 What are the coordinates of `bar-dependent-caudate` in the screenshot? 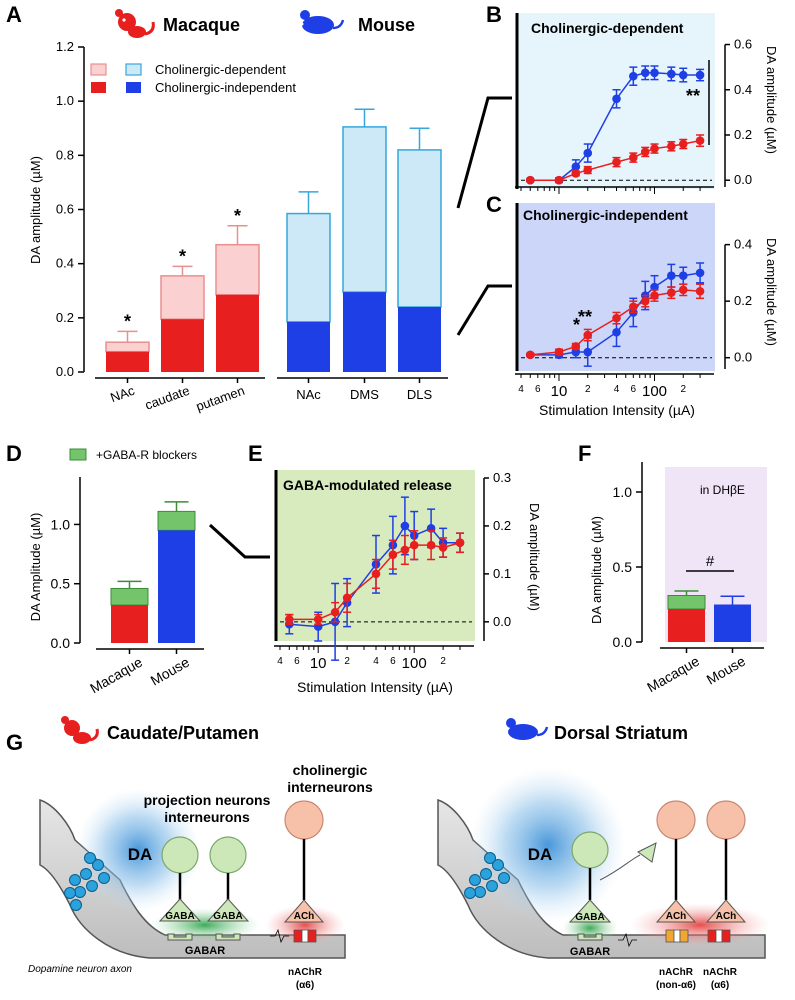 It's located at (182, 297).